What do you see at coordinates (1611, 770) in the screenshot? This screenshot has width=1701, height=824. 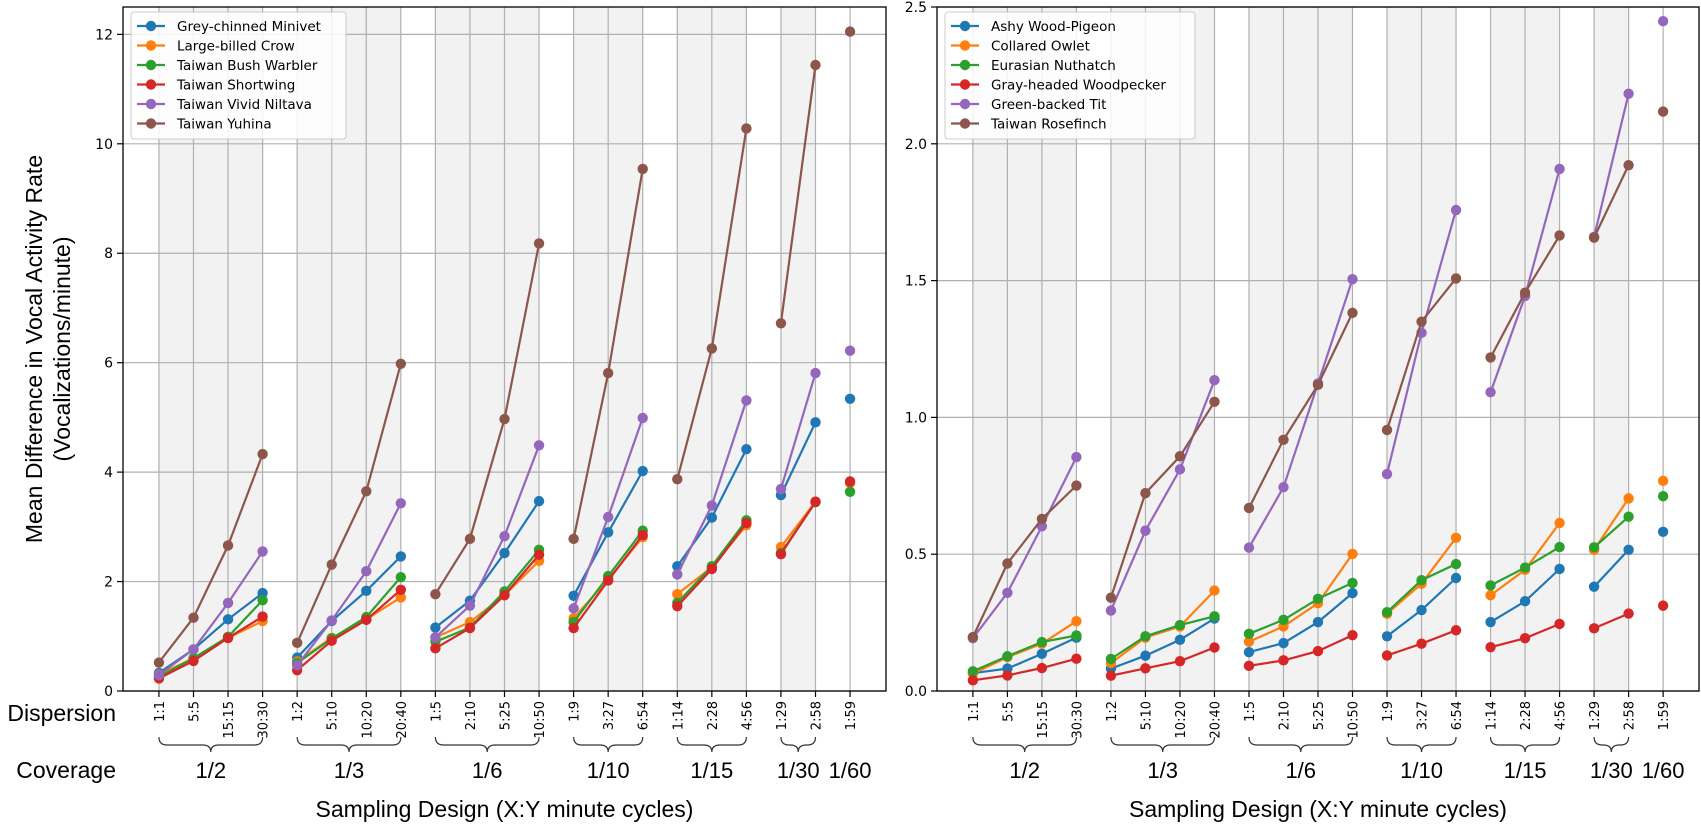 I see `coverage-label: 1/30` at bounding box center [1611, 770].